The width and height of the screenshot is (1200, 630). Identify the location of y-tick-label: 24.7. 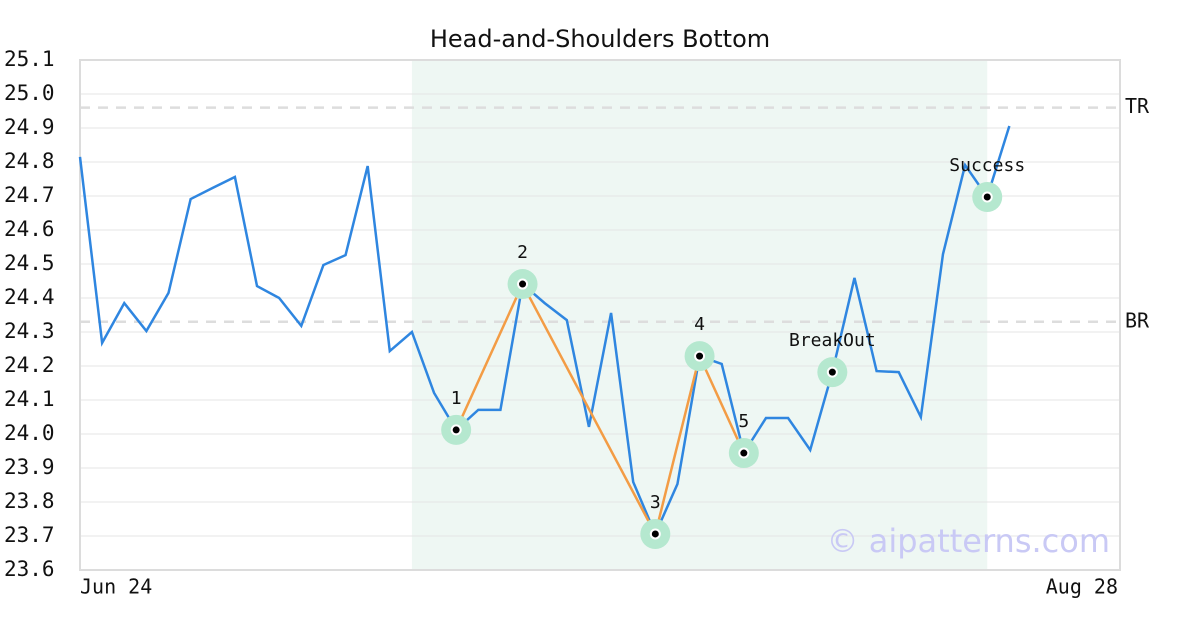
(29, 195).